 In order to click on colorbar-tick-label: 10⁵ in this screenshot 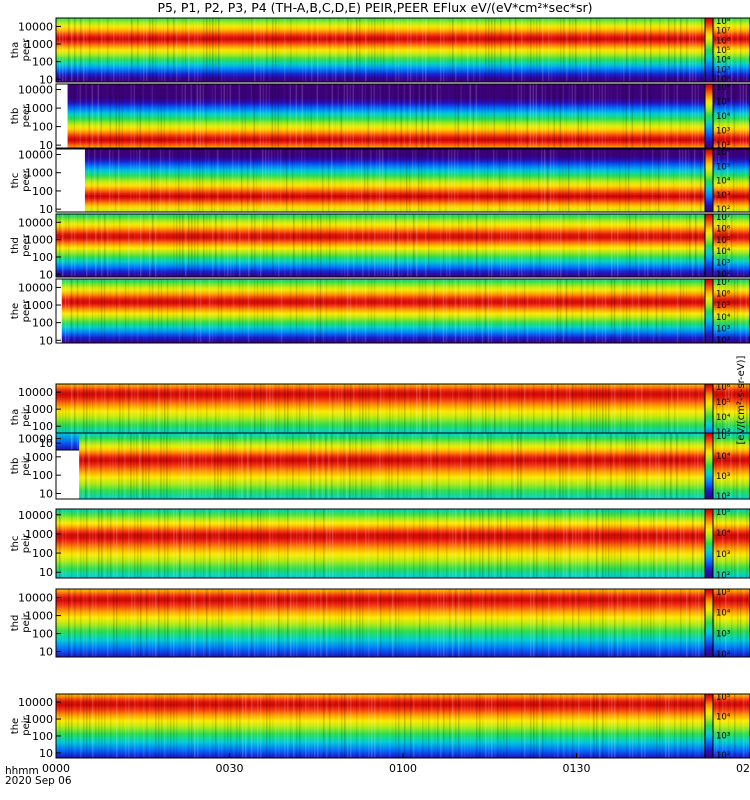, I will do `click(723, 437)`.